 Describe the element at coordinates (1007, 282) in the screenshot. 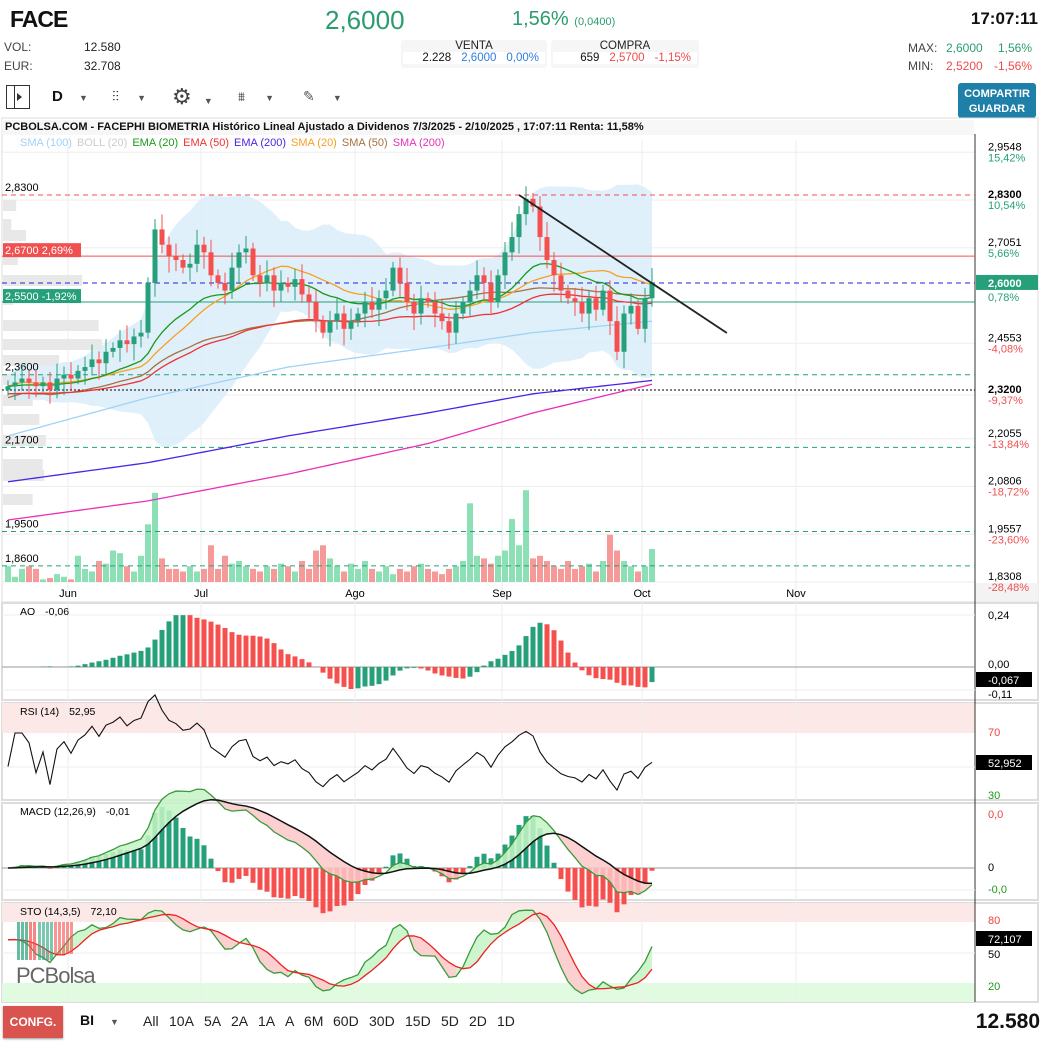

I see `current-price-tag` at that location.